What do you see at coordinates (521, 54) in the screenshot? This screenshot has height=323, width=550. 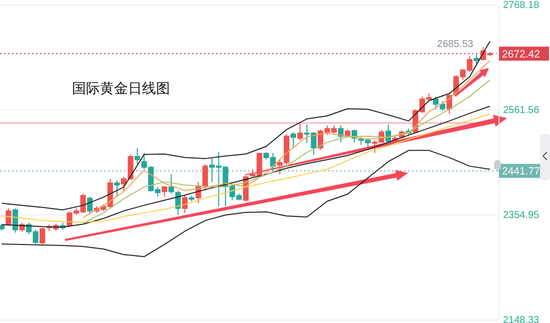 I see `ref-line-label: 2672.42` at bounding box center [521, 54].